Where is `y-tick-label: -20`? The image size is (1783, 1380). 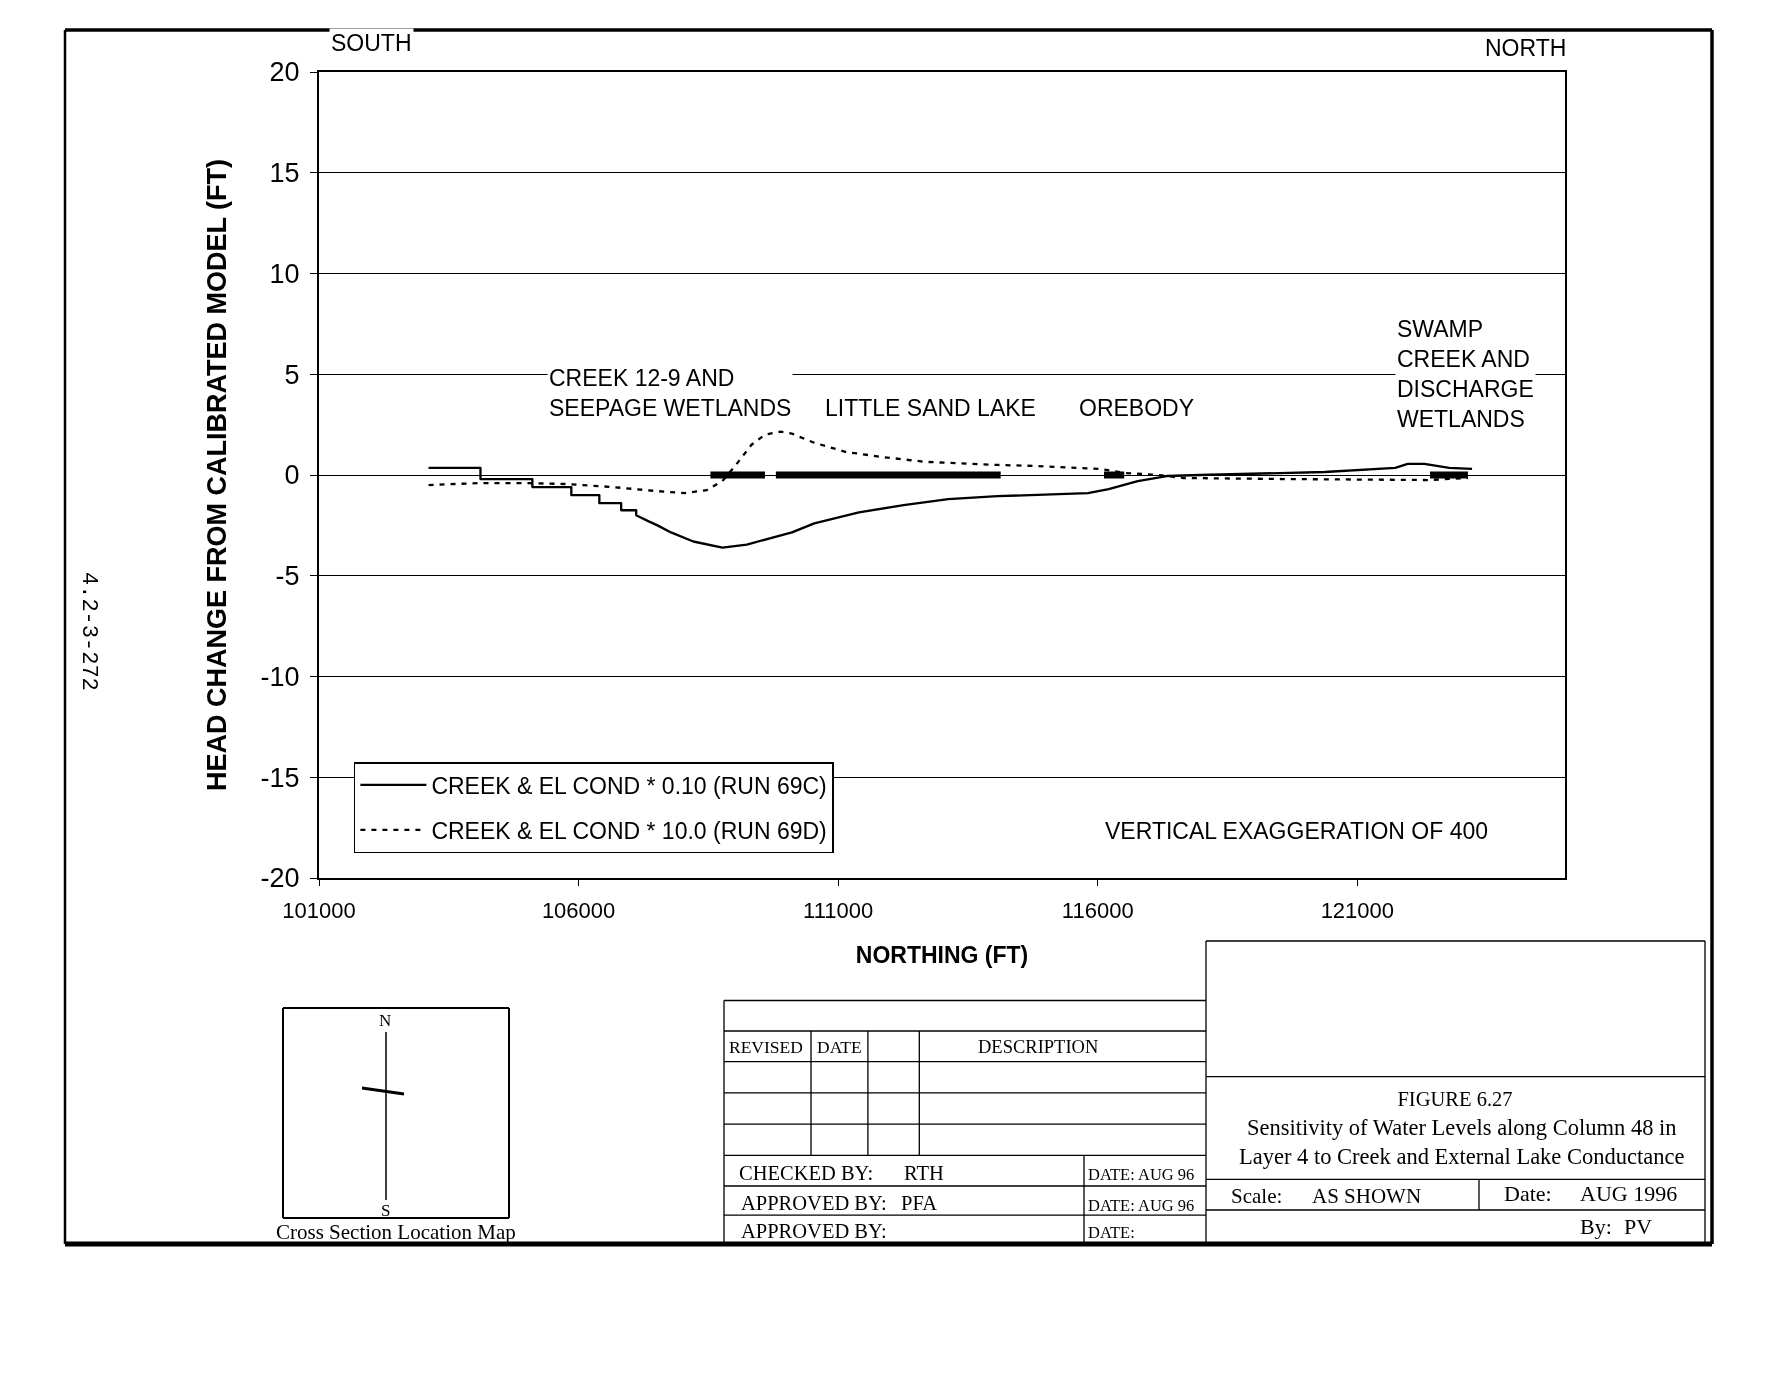 y-tick-label: -20 is located at coordinates (280, 878).